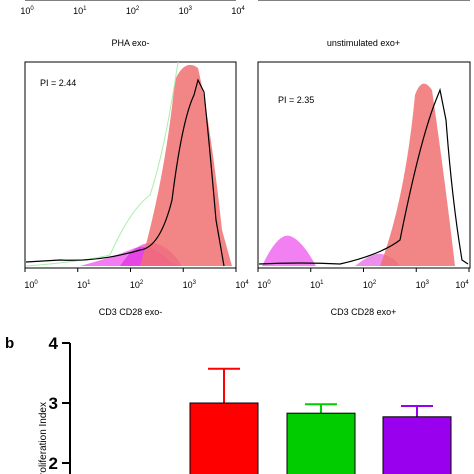 This screenshot has height=474, width=474. What do you see at coordinates (58, 83) in the screenshot?
I see `pi-label: PI = 2.44` at bounding box center [58, 83].